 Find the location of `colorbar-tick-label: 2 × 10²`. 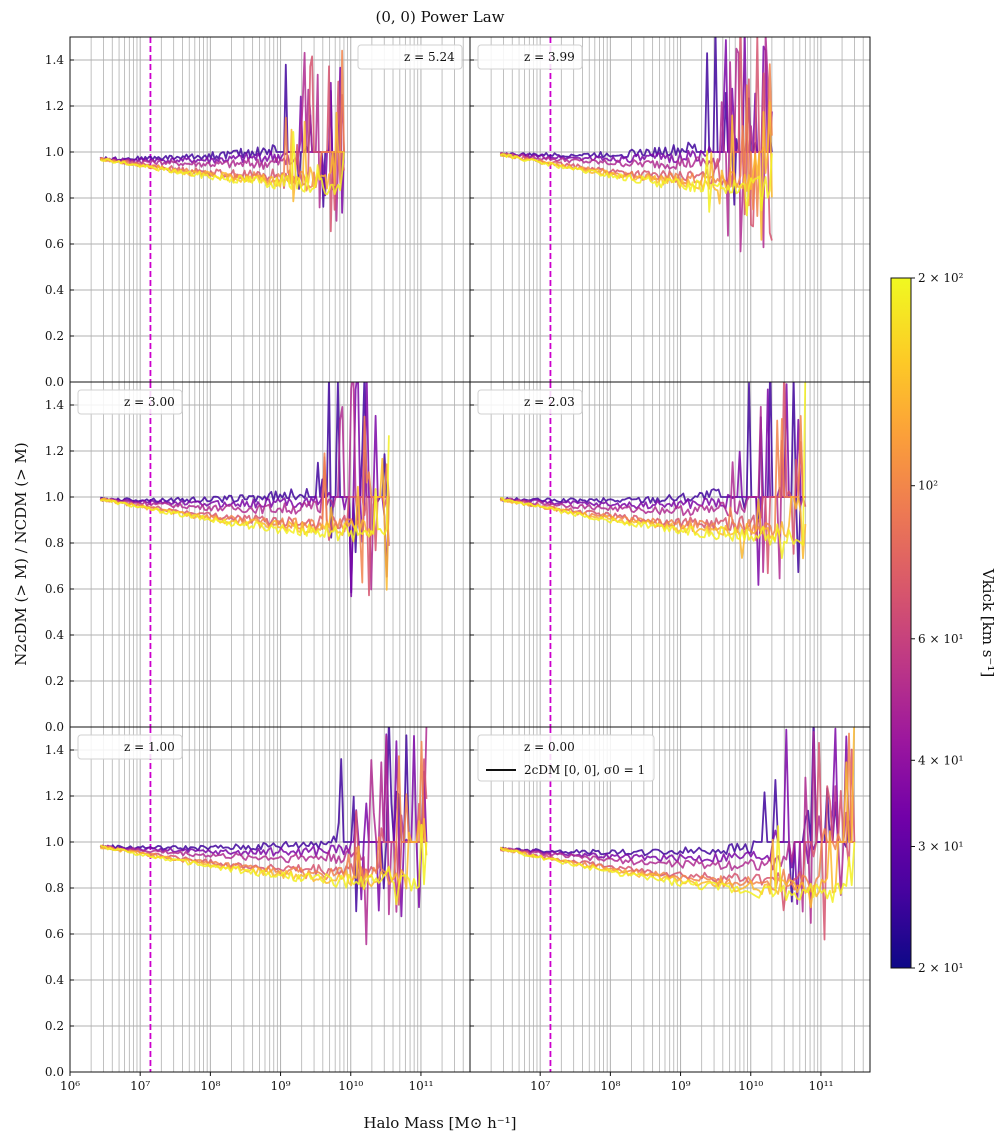

colorbar-tick-label: 2 × 10² is located at coordinates (941, 278).